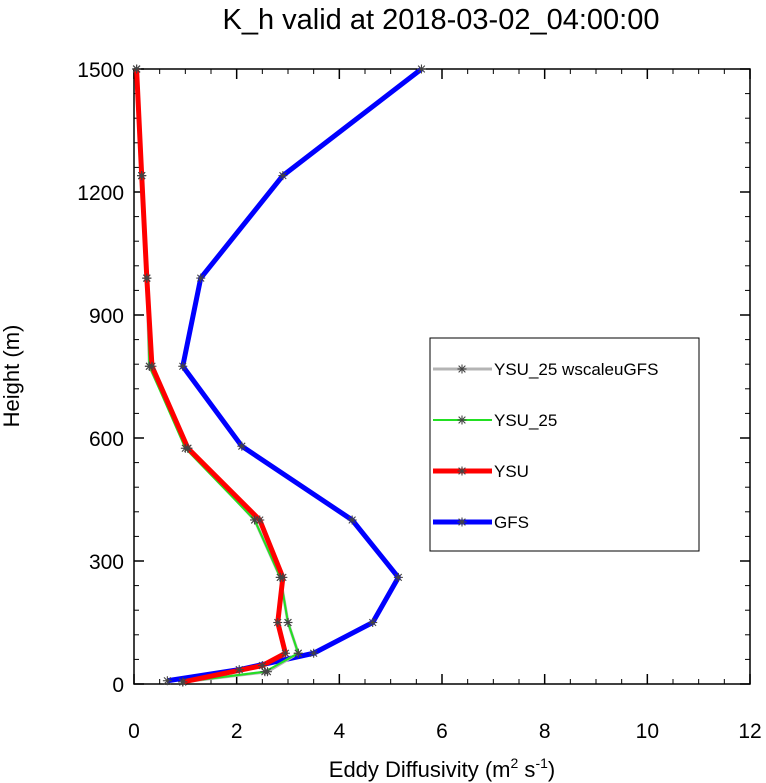  I want to click on legend-label: YSU_25 wscaleuGFS, so click(576, 369).